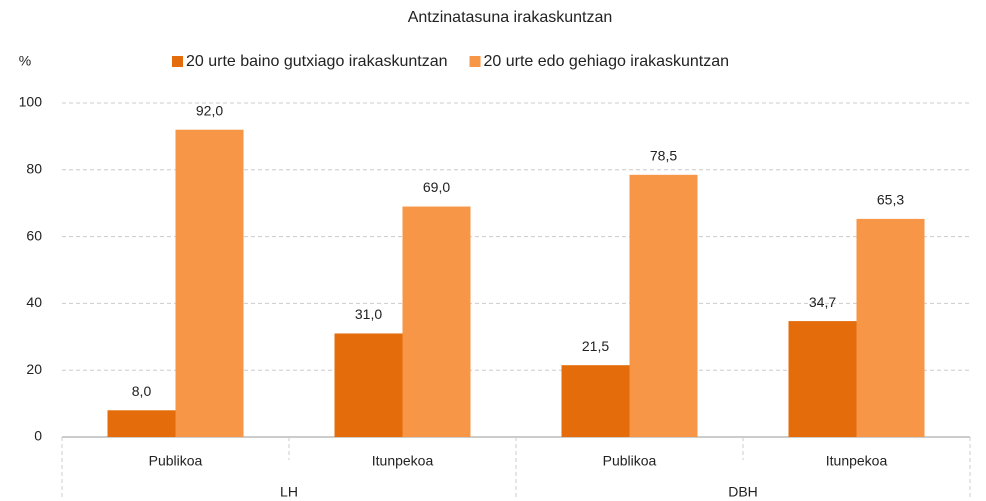  What do you see at coordinates (317, 61) in the screenshot?
I see `legend-label: 20 urte baino gutxiago irakaskuntzan` at bounding box center [317, 61].